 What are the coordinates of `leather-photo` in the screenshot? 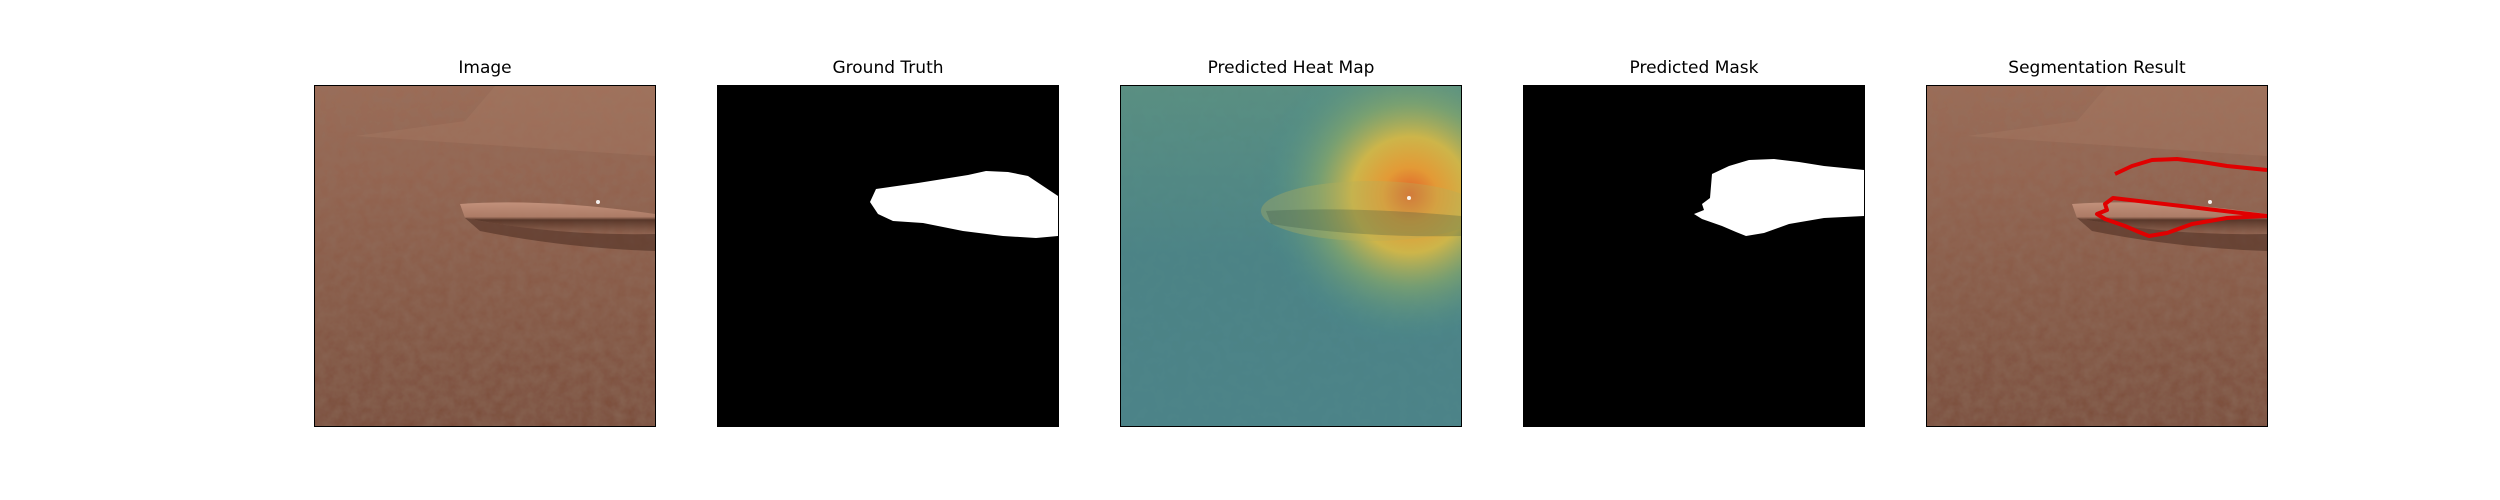 It's located at (485, 256).